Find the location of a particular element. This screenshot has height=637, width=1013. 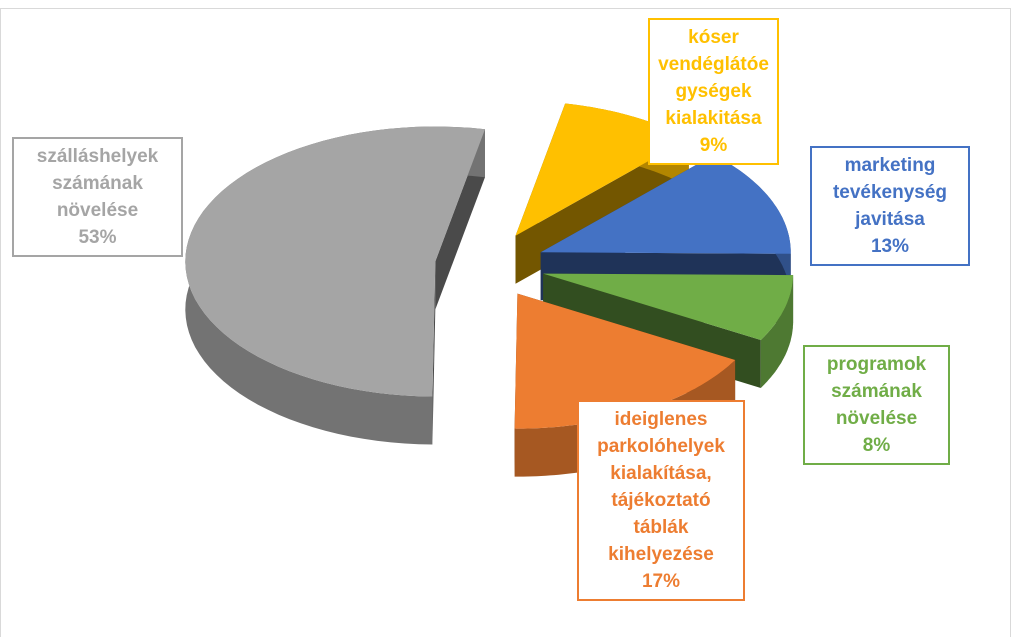

label-name: marketing tevékenység javitása is located at coordinates (890, 192).